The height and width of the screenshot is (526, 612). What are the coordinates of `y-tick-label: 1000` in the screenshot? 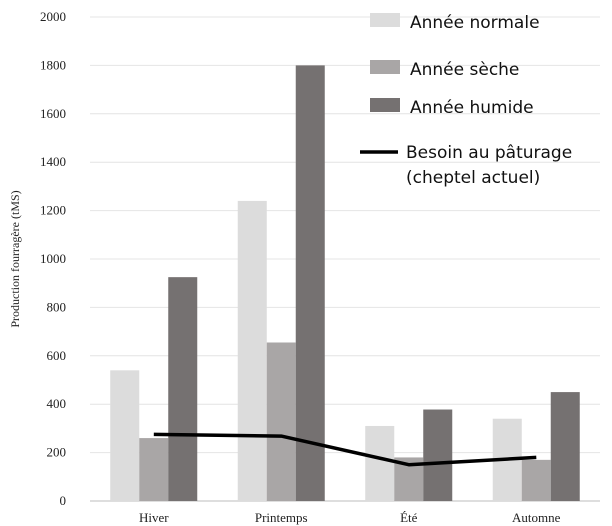 It's located at (53, 258).